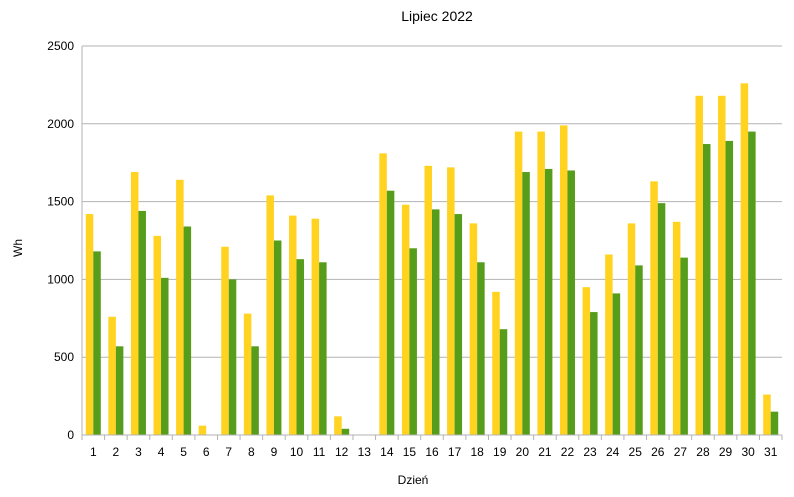 The image size is (794, 497). What do you see at coordinates (342, 452) in the screenshot?
I see `x-tick-label: 12` at bounding box center [342, 452].